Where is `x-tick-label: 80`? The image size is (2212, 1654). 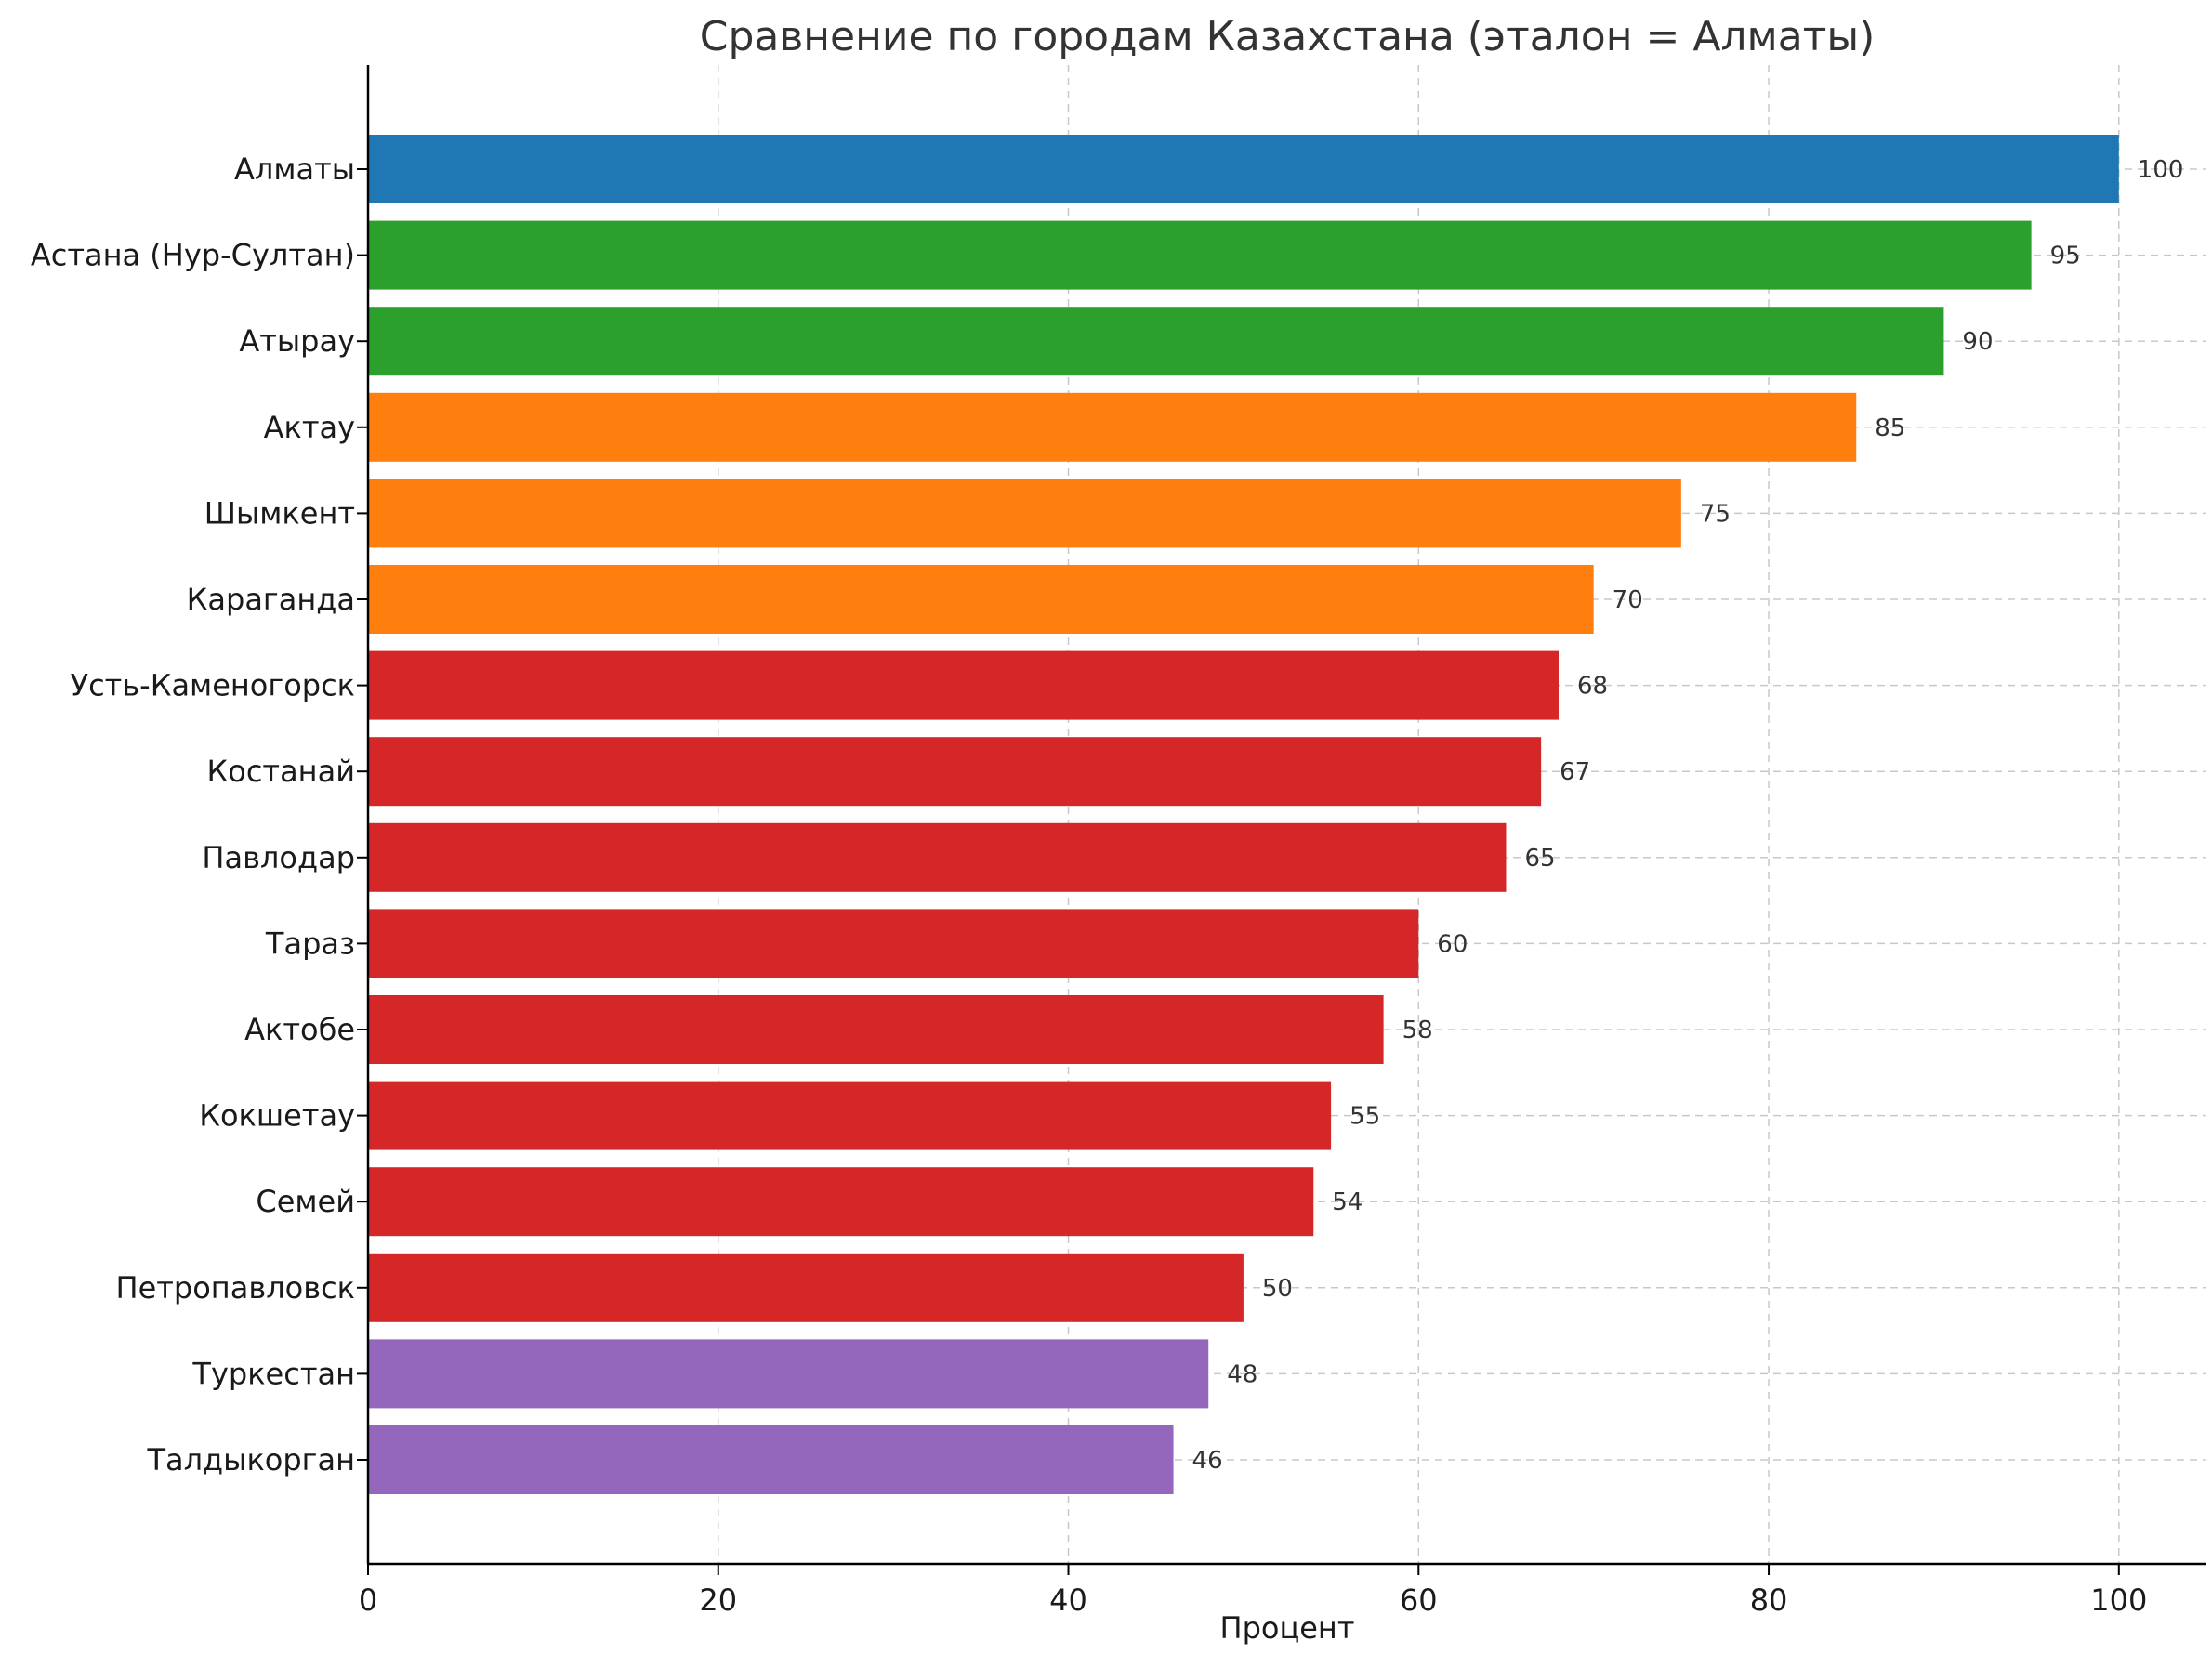
x-tick-label: 80 is located at coordinates (1769, 1600).